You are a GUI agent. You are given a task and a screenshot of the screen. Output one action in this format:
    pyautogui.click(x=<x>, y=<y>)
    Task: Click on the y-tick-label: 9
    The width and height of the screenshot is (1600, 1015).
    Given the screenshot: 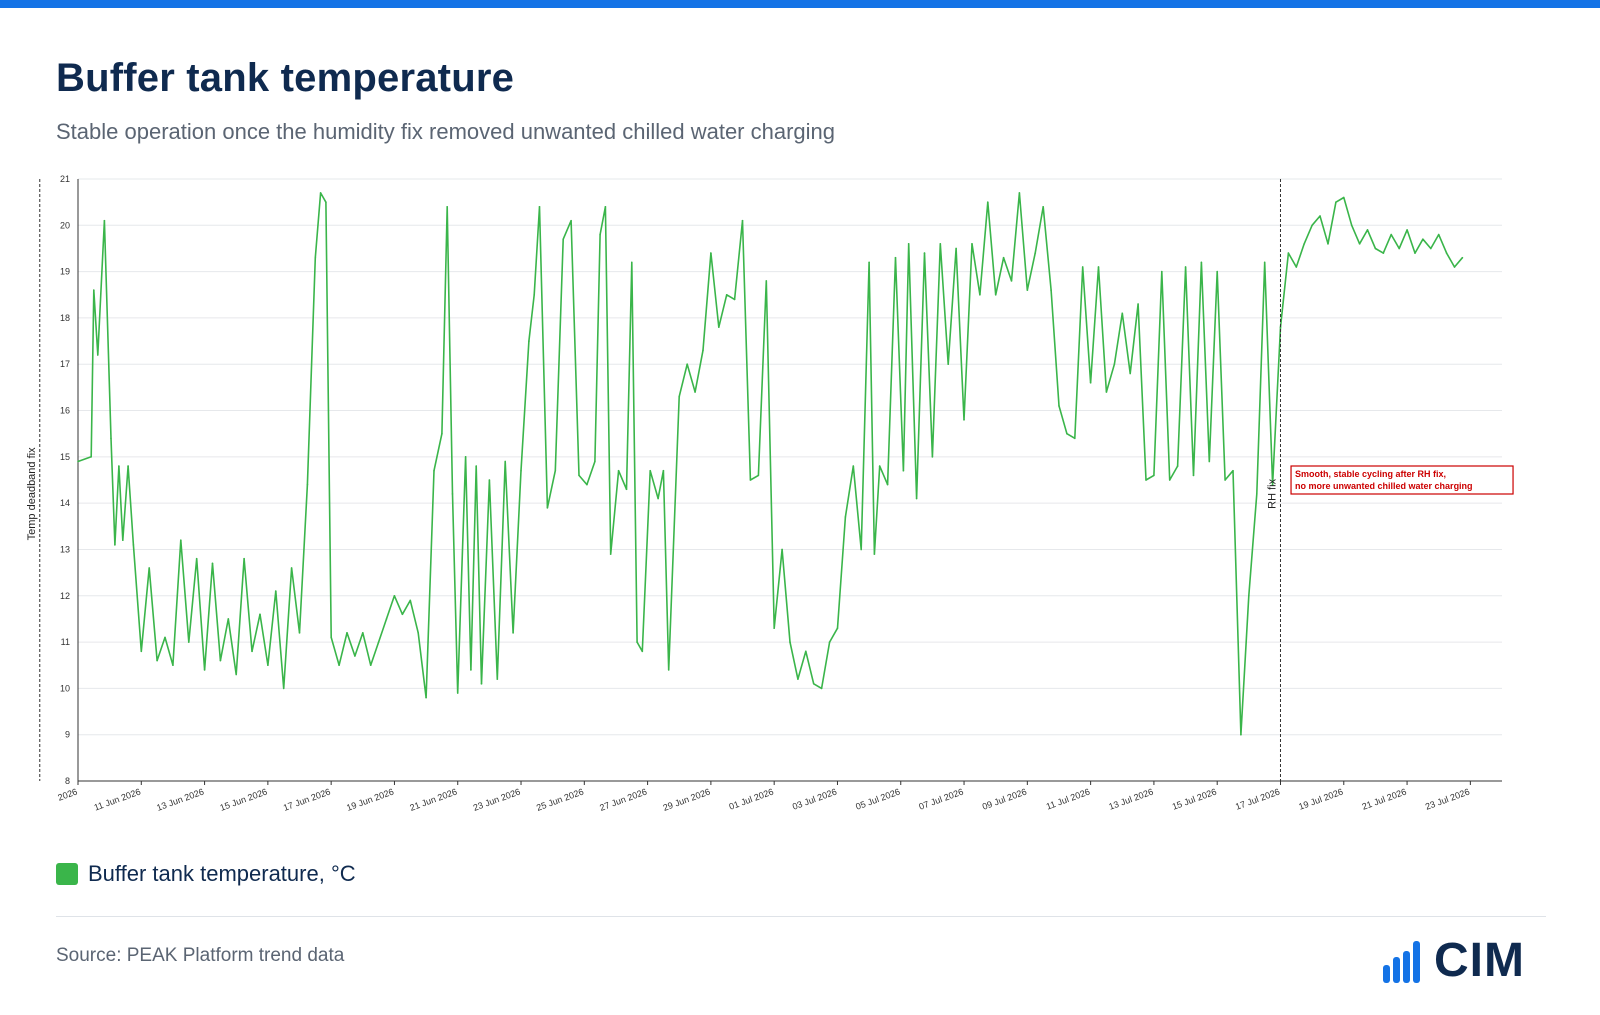 What is the action you would take?
    pyautogui.click(x=67, y=735)
    